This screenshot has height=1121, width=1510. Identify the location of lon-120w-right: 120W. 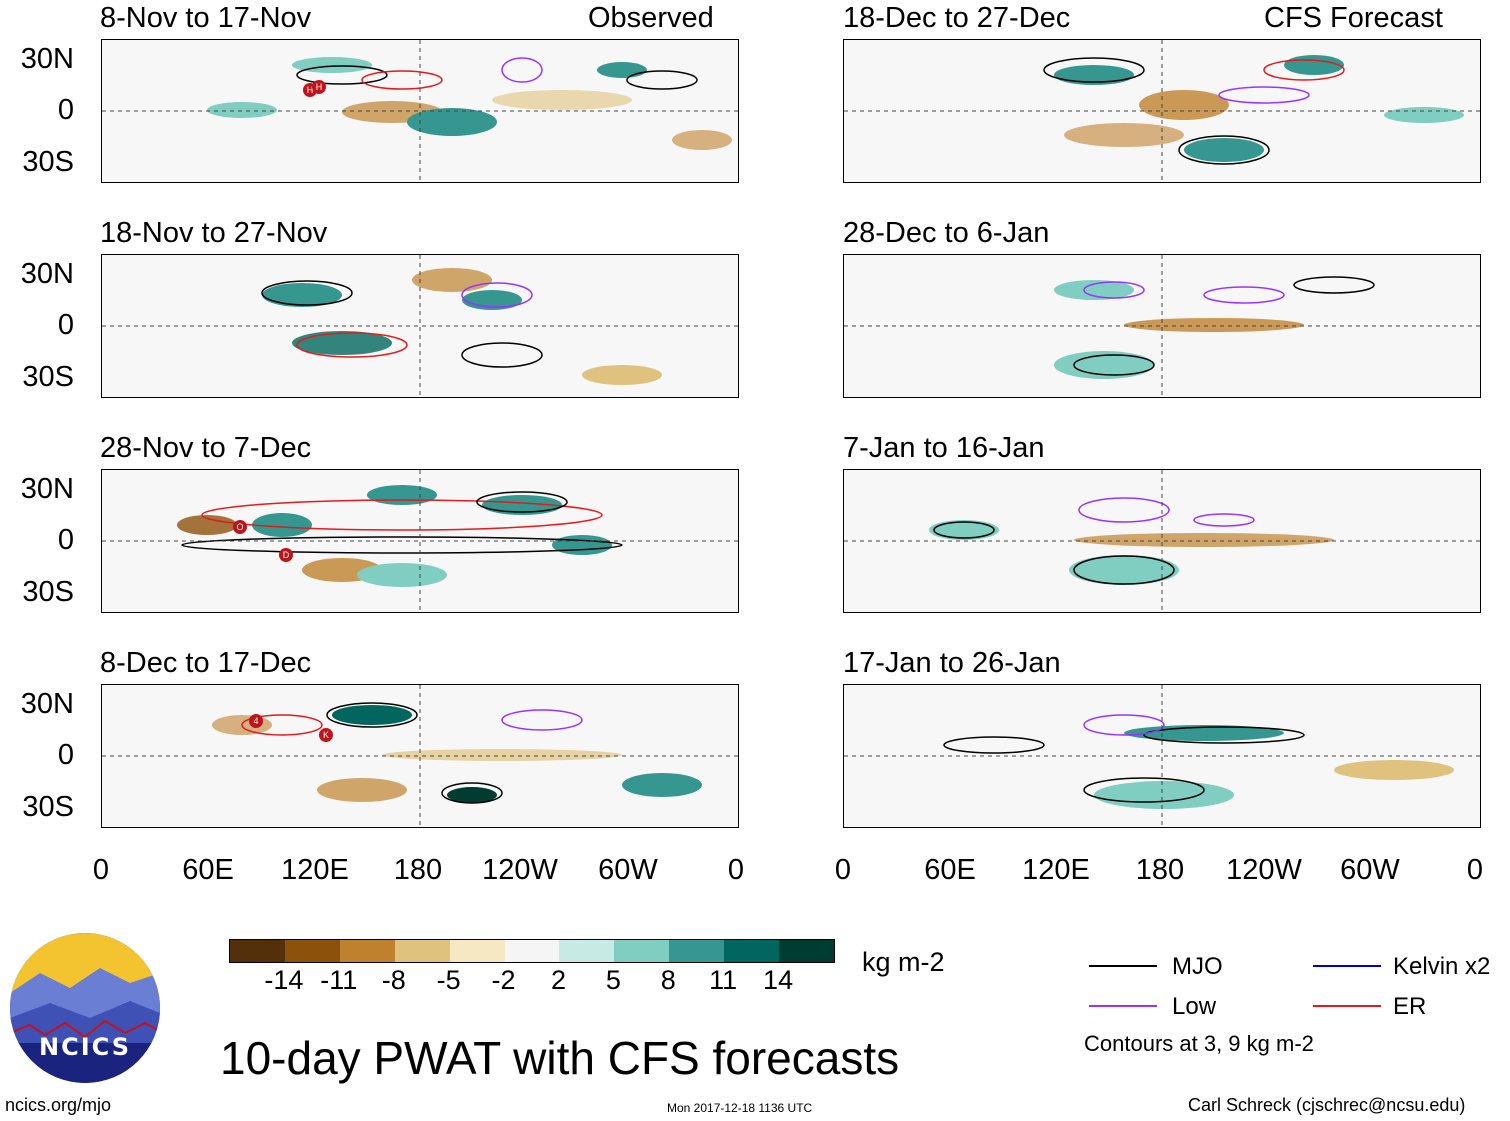
(1264, 870).